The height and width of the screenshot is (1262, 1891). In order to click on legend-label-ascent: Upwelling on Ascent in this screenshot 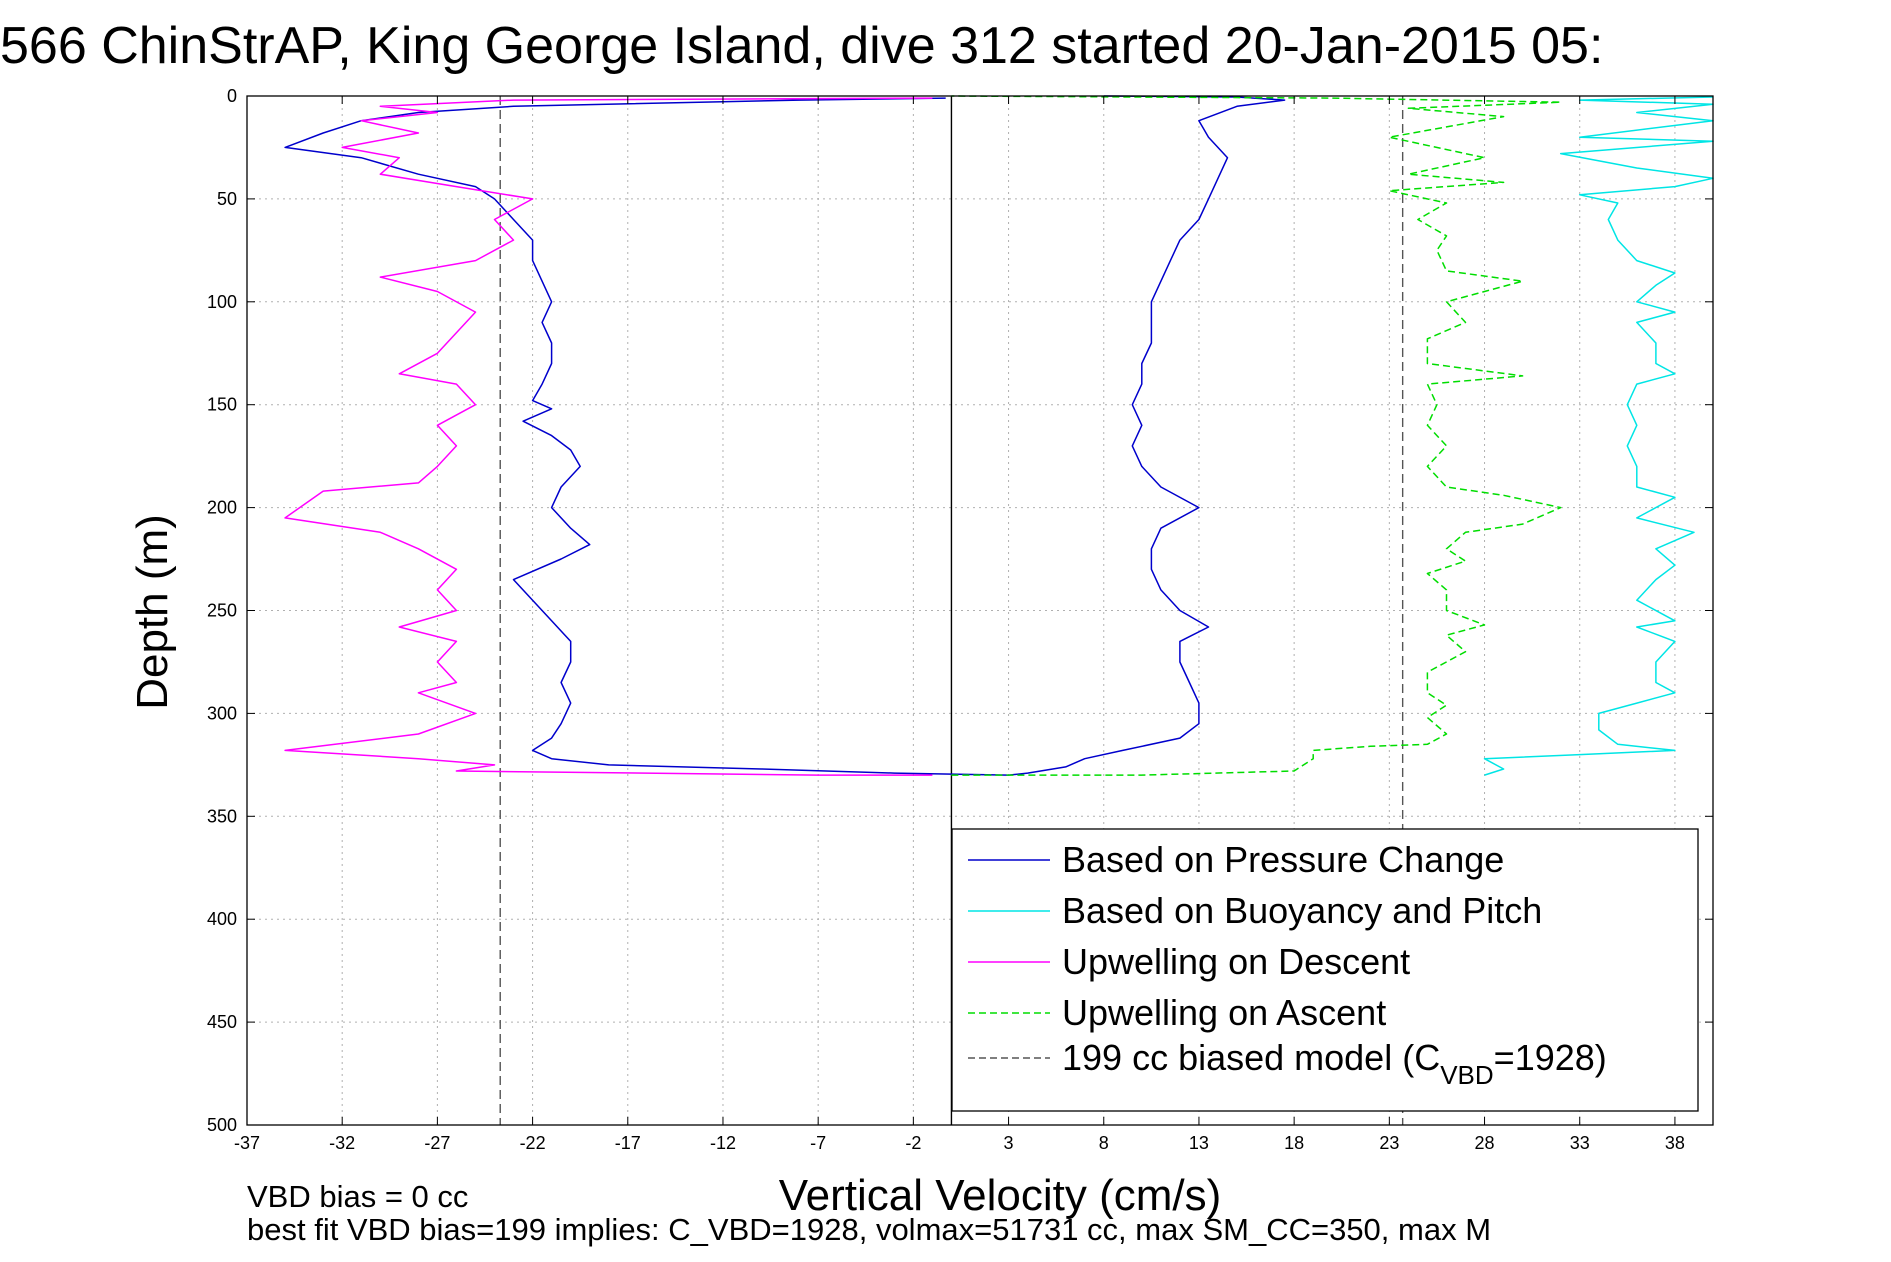, I will do `click(1224, 1012)`.